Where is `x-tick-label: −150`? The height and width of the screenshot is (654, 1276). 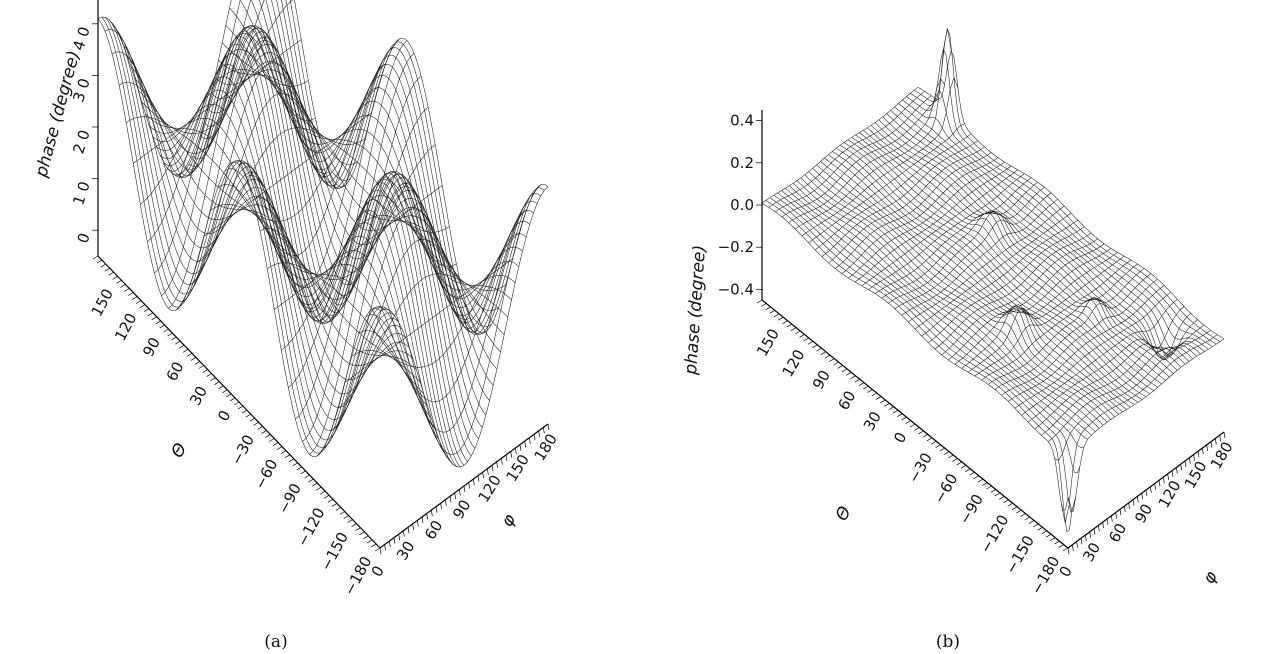 x-tick-label: −150 is located at coordinates (1020, 554).